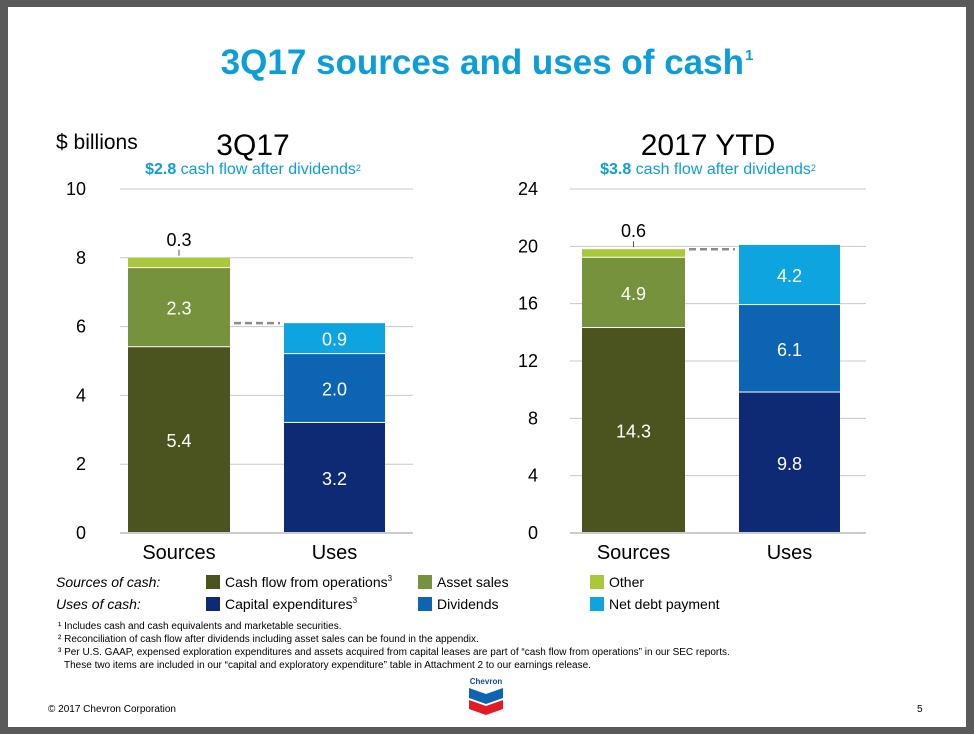 The width and height of the screenshot is (974, 734). Describe the element at coordinates (708, 145) in the screenshot. I see `chart-title-ytd: 2017 YTD` at that location.